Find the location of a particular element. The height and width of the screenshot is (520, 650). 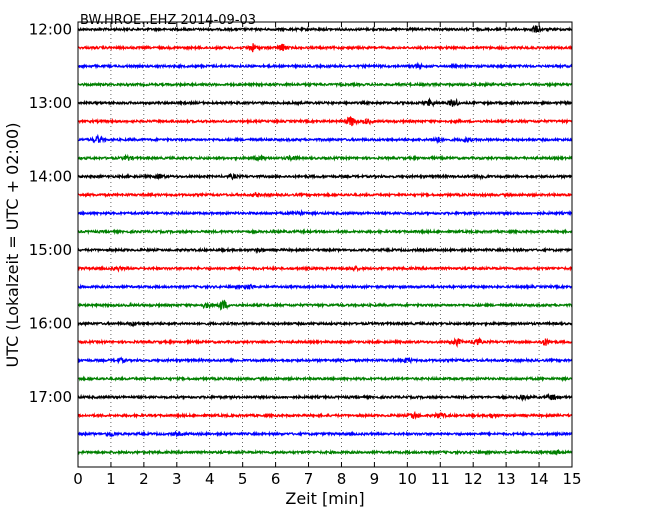

x-tick-label-5: 5 is located at coordinates (243, 479).